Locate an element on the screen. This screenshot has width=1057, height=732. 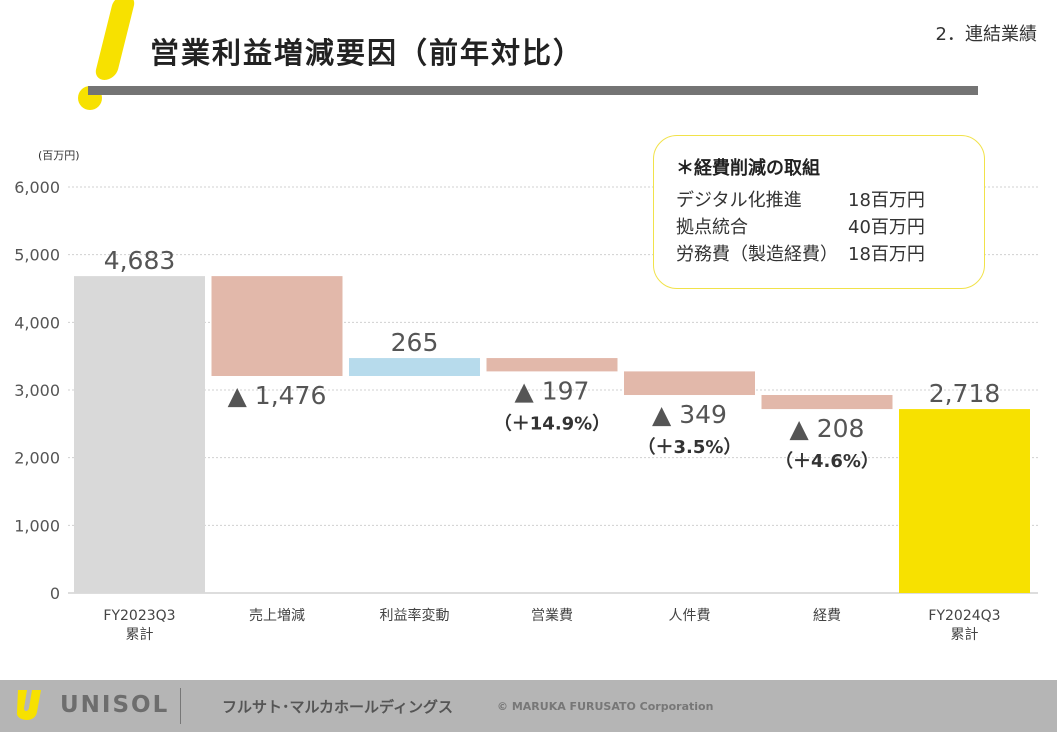
note-row: 拠点統合 40百万円 is located at coordinates (800, 228).